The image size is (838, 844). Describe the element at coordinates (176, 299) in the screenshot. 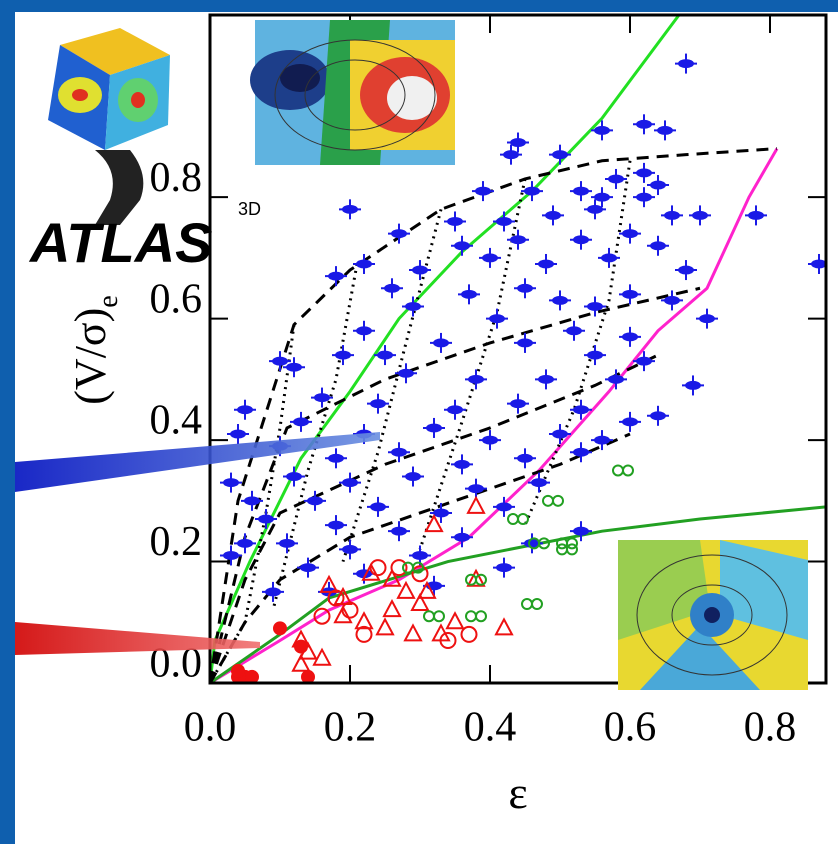

I see `y-tick-label: 0.6` at that location.